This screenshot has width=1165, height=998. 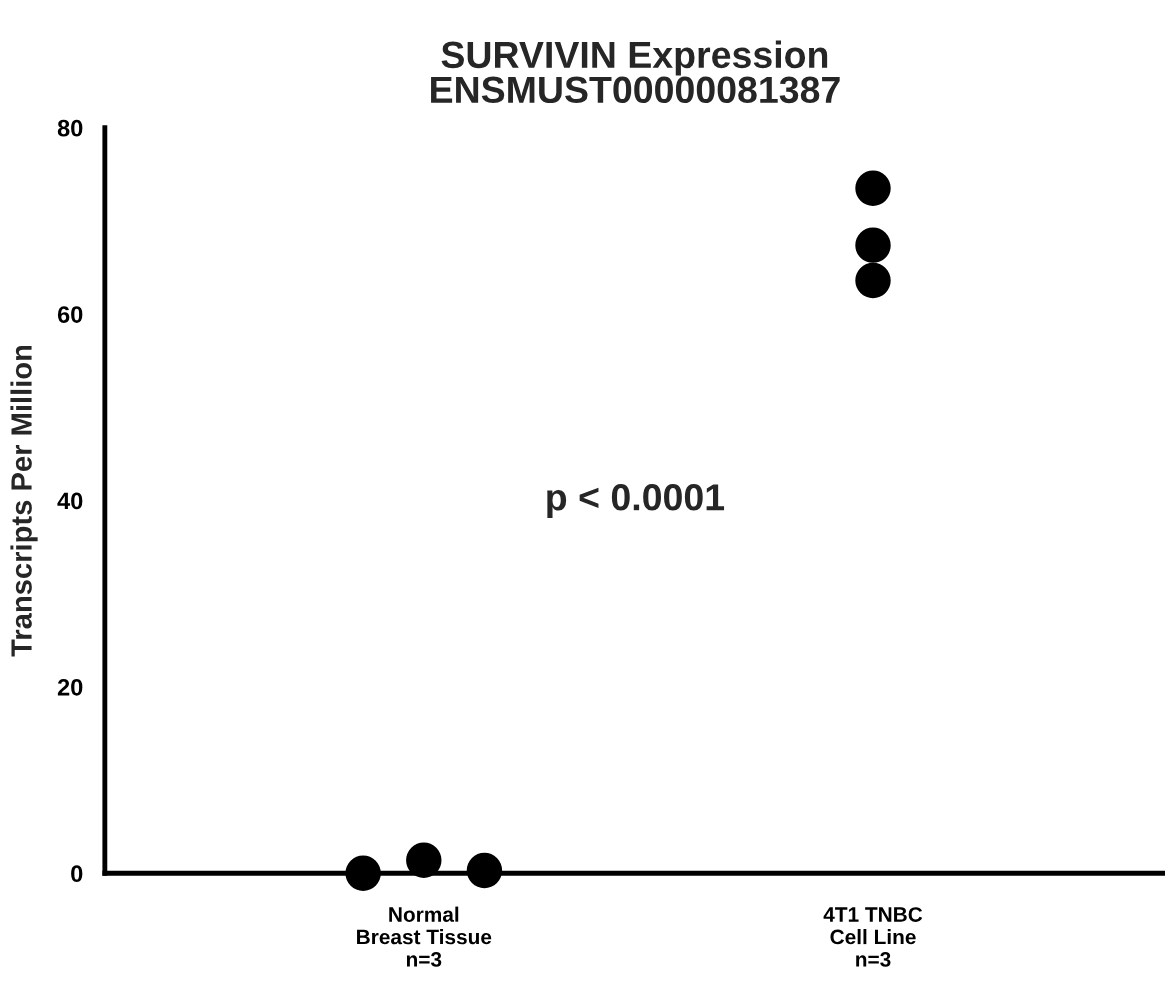 What do you see at coordinates (24, 501) in the screenshot?
I see `y-axis-title: Transcripts Per Million` at bounding box center [24, 501].